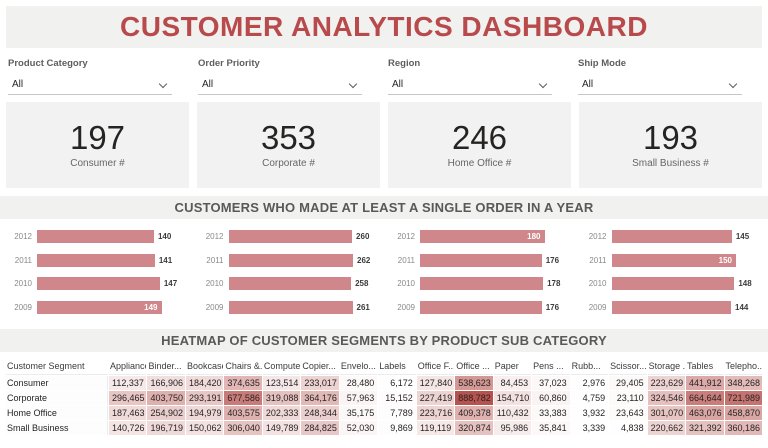 Image resolution: width=768 pixels, height=448 pixels. I want to click on bar-small-business-2010, so click(673, 284).